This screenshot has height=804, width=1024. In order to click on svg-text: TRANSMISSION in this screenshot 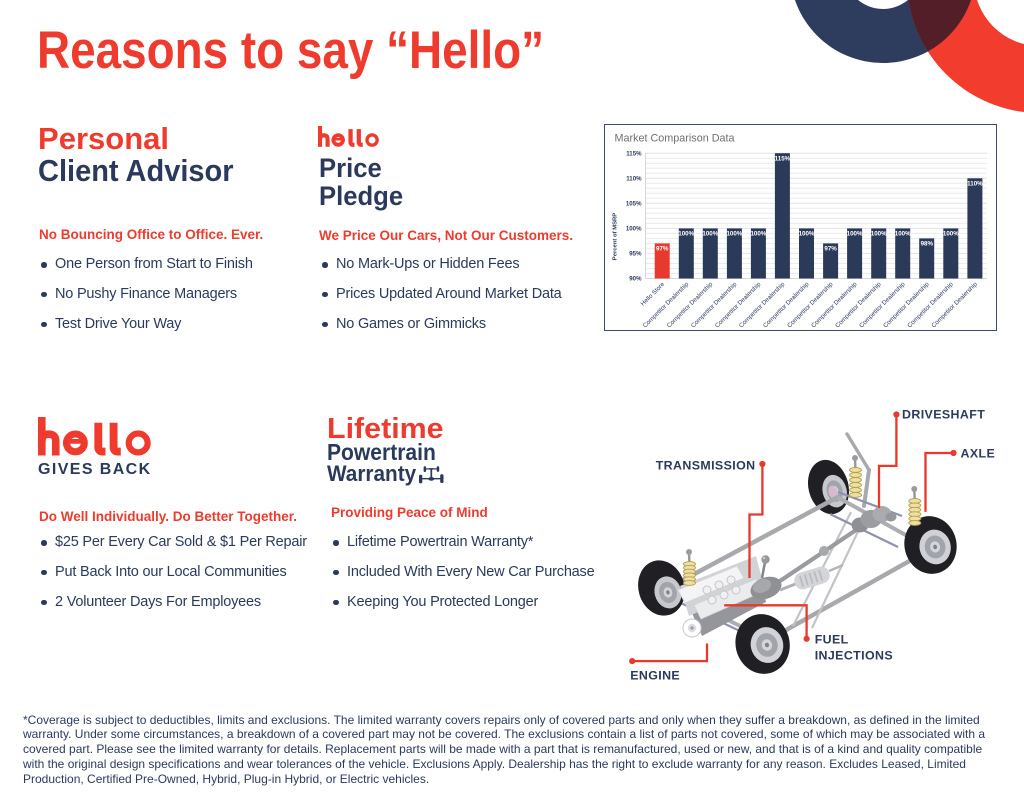, I will do `click(706, 465)`.